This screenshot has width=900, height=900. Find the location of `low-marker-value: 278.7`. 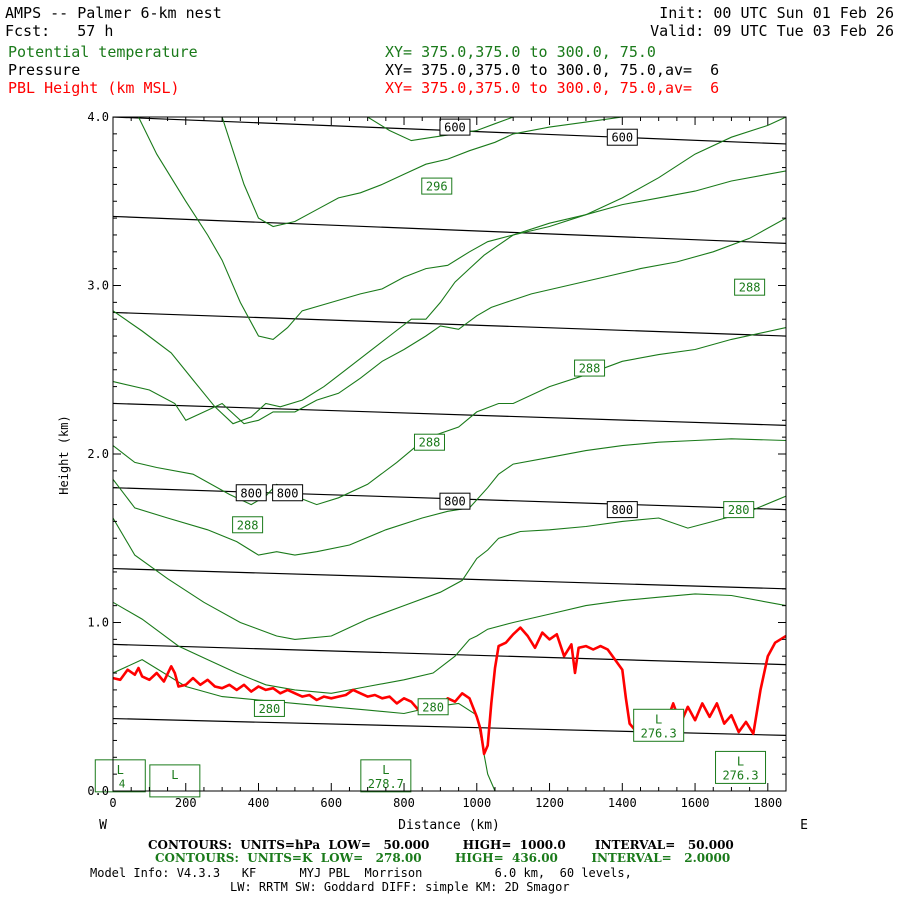

low-marker-value: 278.7 is located at coordinates (386, 784).